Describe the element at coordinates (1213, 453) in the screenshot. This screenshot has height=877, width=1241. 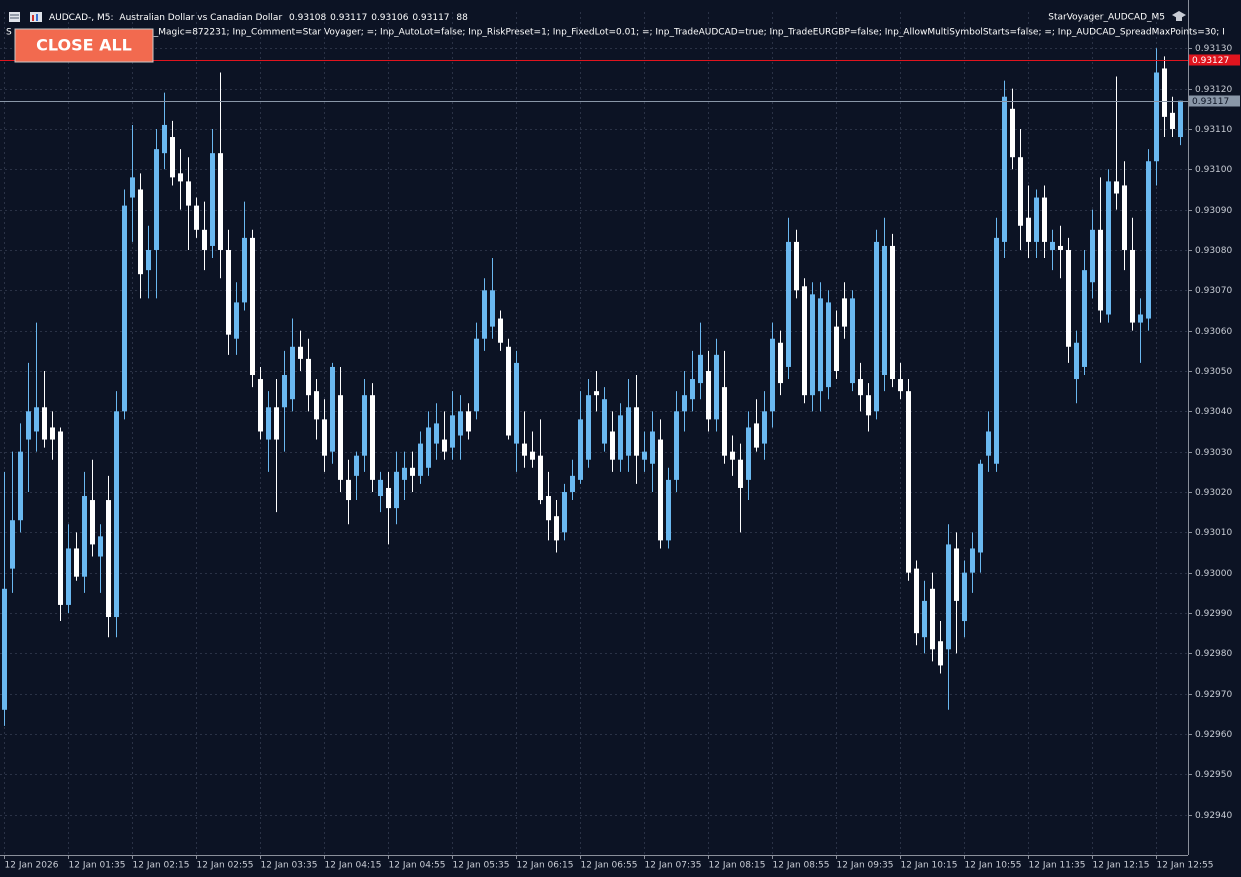
I see `y-tick-label: 0.93030` at that location.